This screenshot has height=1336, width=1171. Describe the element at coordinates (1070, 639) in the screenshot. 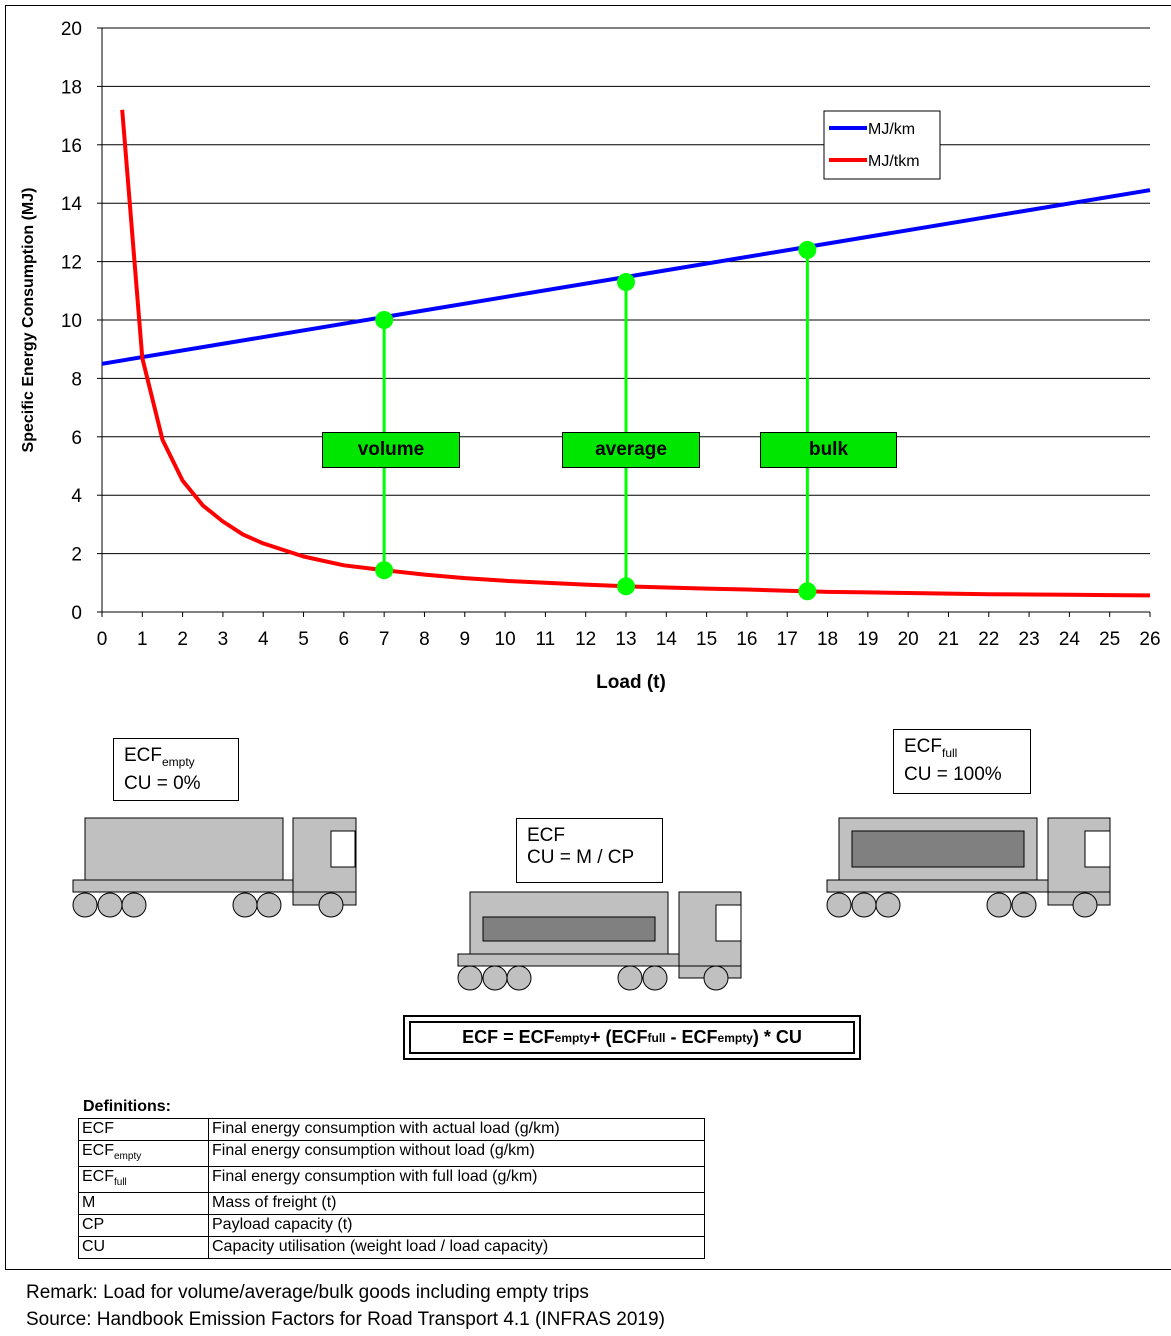

I see `x-tick-label: 24` at that location.